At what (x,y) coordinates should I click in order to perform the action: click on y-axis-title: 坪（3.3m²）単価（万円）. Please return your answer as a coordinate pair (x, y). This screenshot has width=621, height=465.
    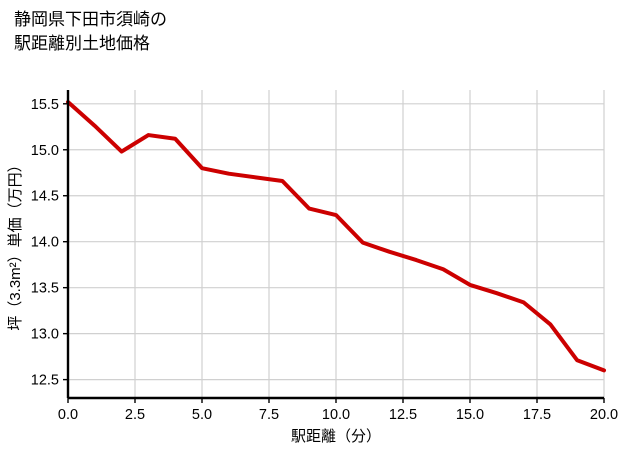
    Looking at the image, I should click on (15, 243).